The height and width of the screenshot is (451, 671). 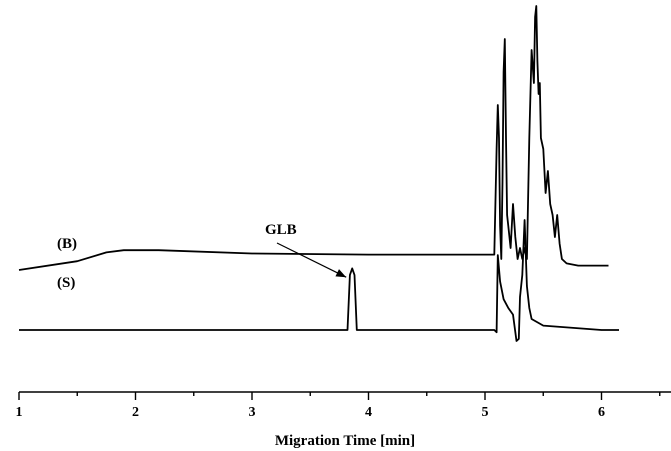 What do you see at coordinates (485, 412) in the screenshot?
I see `x-tick-label: 5` at bounding box center [485, 412].